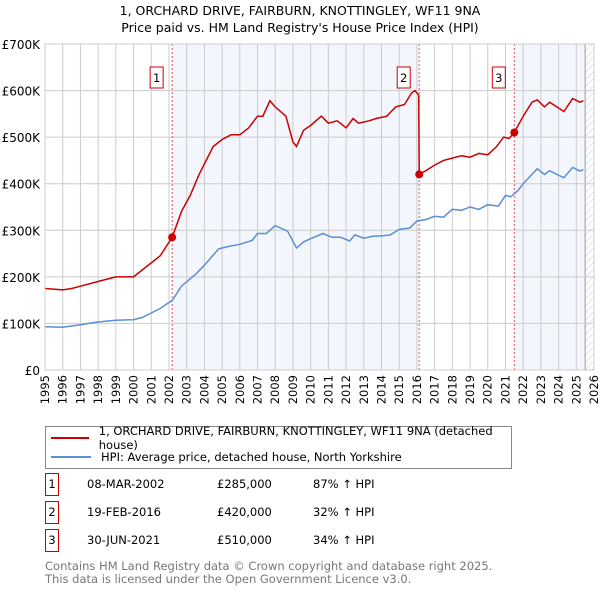 This screenshot has width=600, height=590. Describe the element at coordinates (344, 484) in the screenshot. I see `transaction-hpi: 87% ↑ HPI` at that location.